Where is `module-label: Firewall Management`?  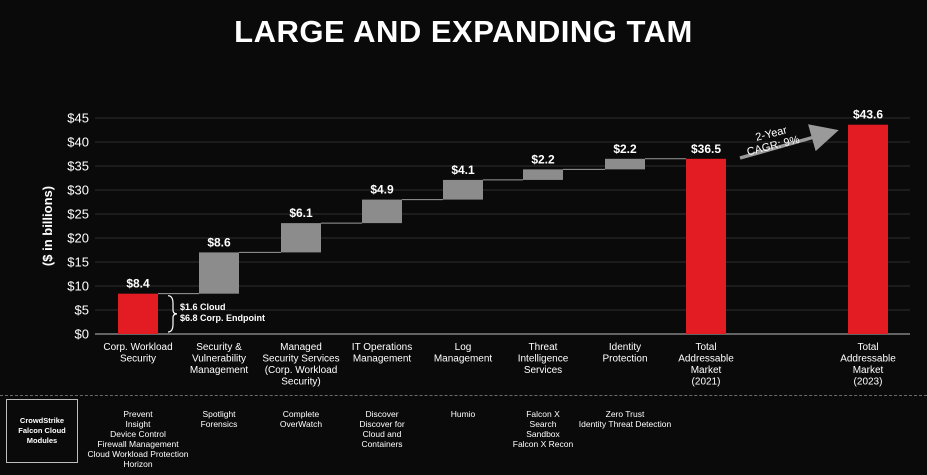
module-label: Firewall Management is located at coordinates (138, 444).